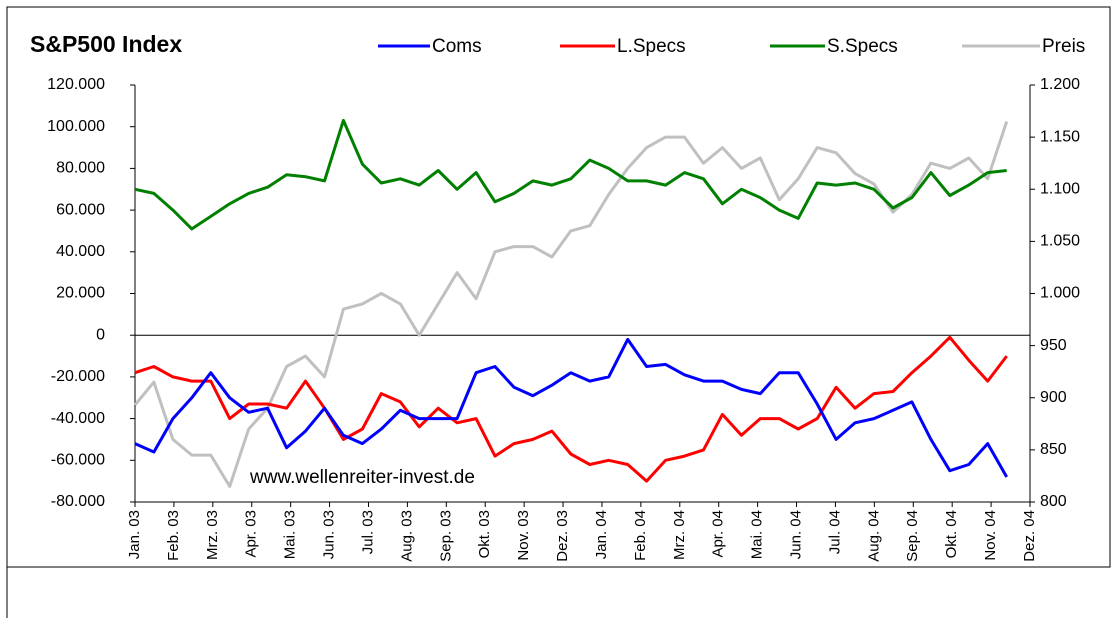 The height and width of the screenshot is (618, 1117). I want to click on y-tick-label: 60.000, so click(80, 209).